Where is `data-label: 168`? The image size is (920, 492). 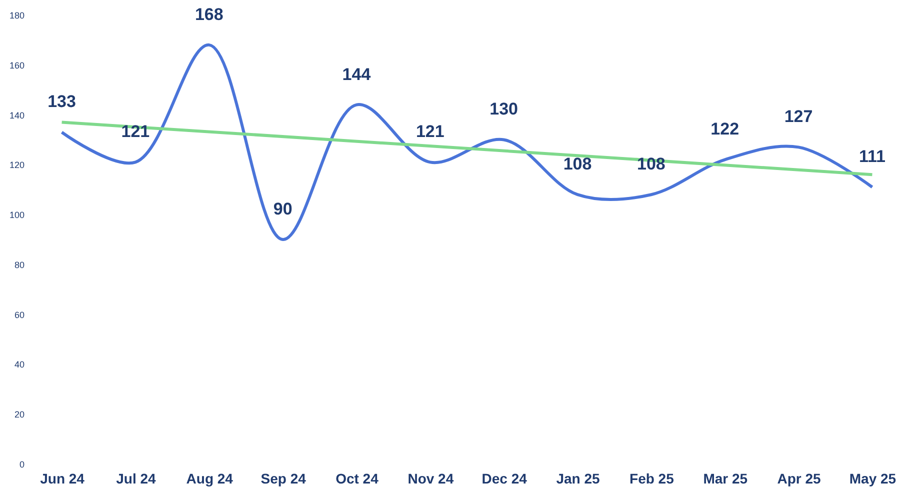
data-label: 168 is located at coordinates (209, 14).